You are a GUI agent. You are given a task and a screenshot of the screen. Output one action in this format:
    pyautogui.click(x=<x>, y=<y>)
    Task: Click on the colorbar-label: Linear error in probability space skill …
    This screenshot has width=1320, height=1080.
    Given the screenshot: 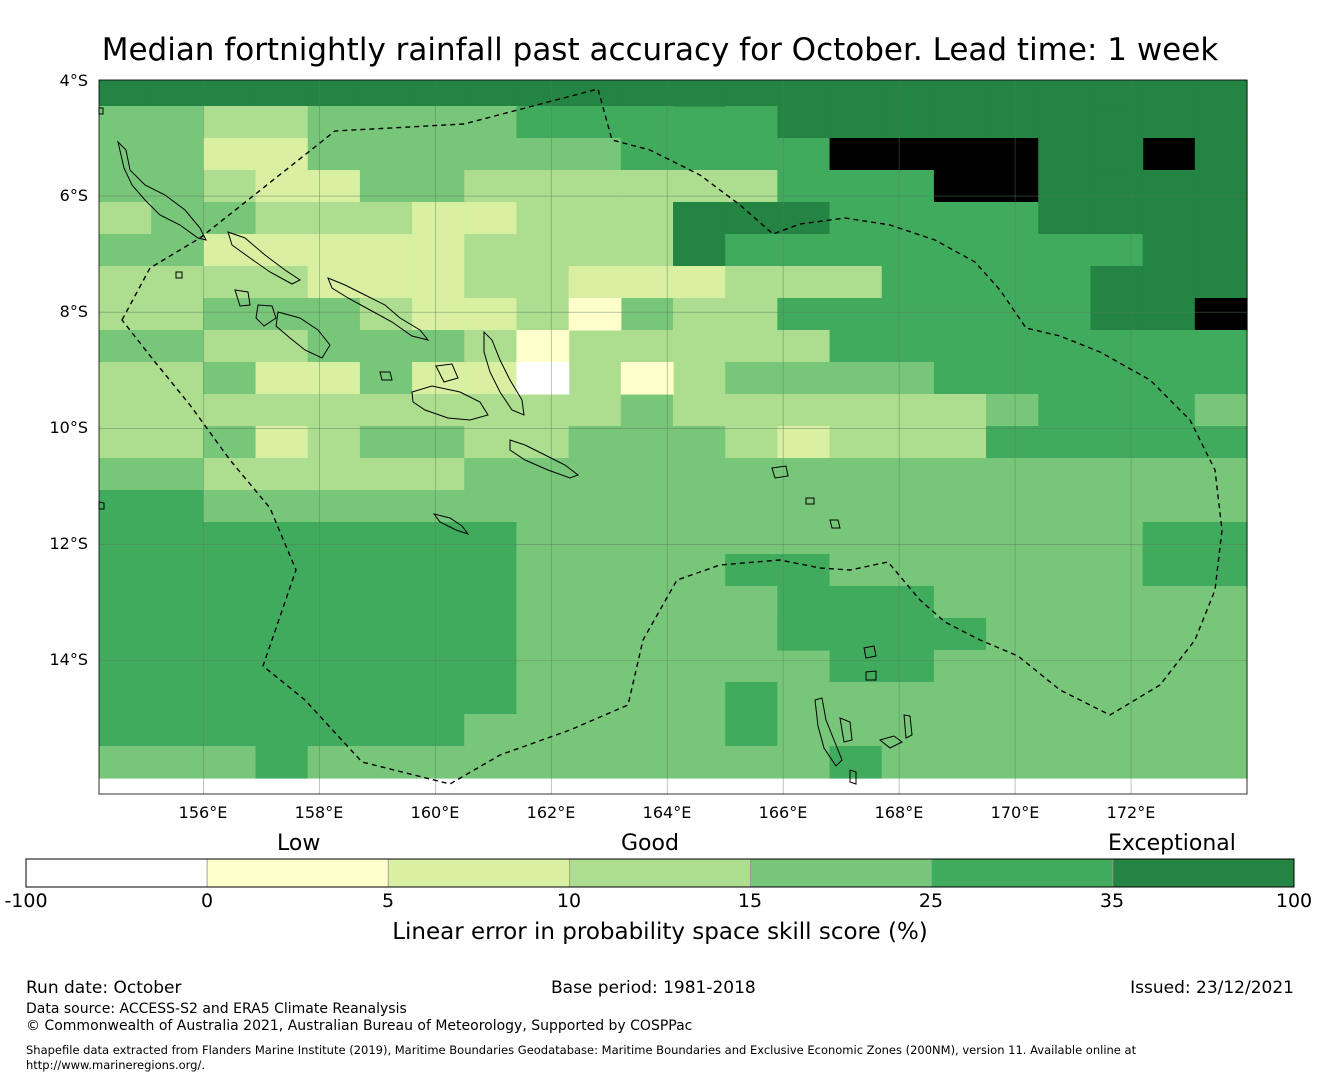 What is the action you would take?
    pyautogui.click(x=660, y=932)
    